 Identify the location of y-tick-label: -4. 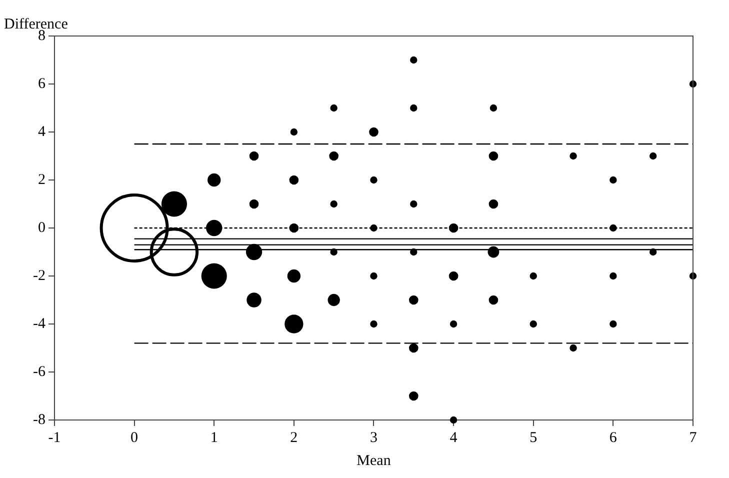
(39, 324).